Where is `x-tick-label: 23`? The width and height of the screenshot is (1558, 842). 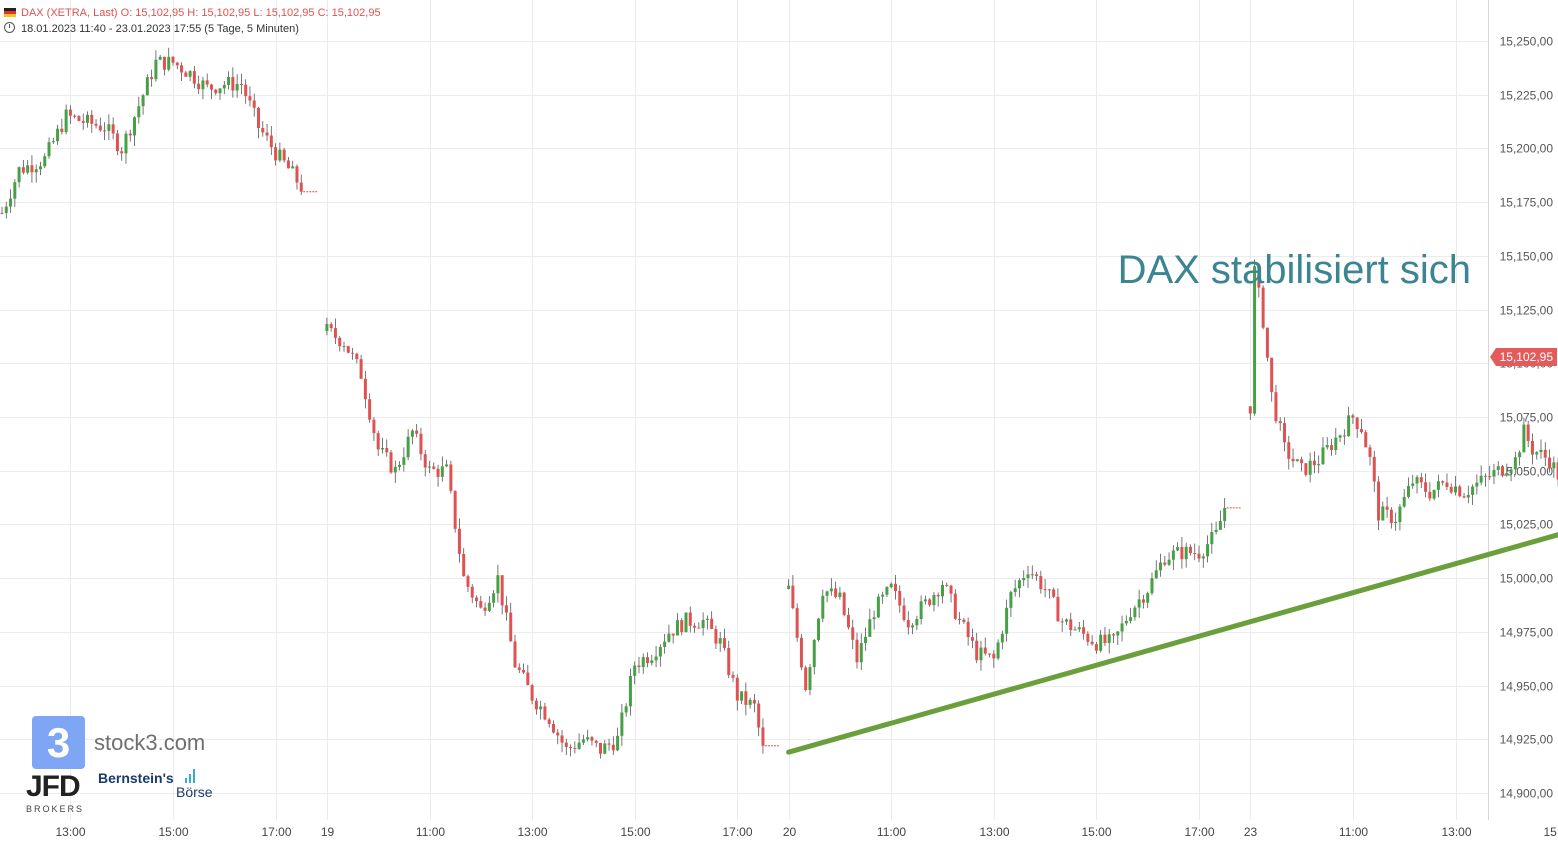
x-tick-label: 23 is located at coordinates (1251, 832).